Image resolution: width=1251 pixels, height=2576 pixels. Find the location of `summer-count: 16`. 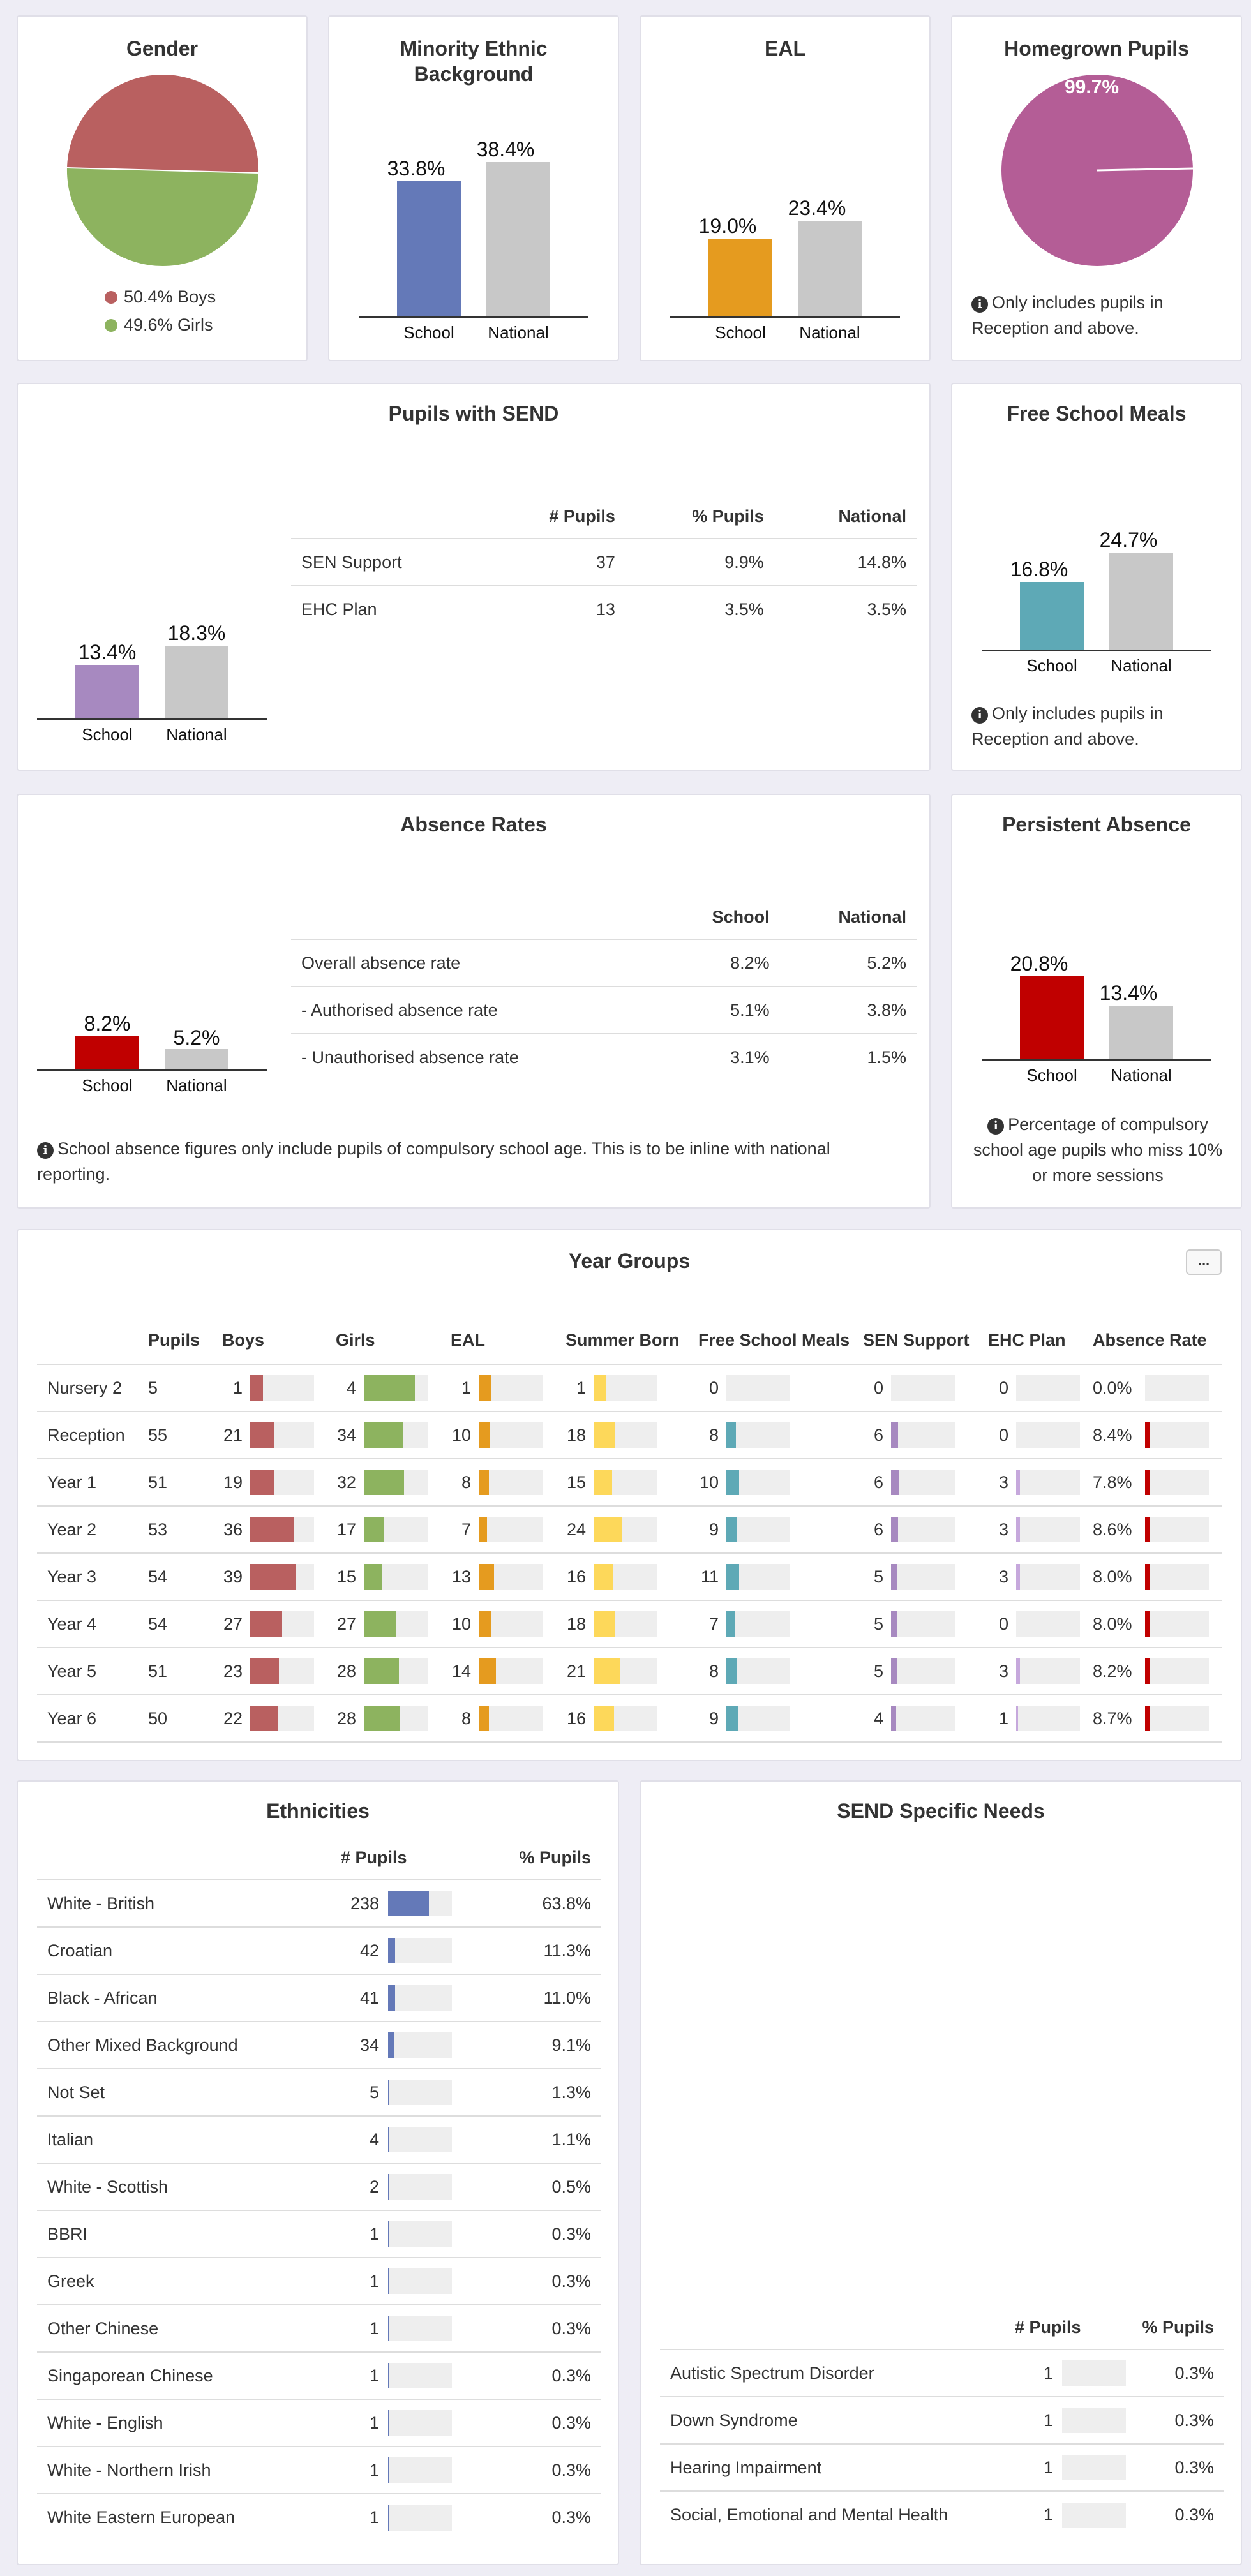

summer-count: 16 is located at coordinates (576, 1576).